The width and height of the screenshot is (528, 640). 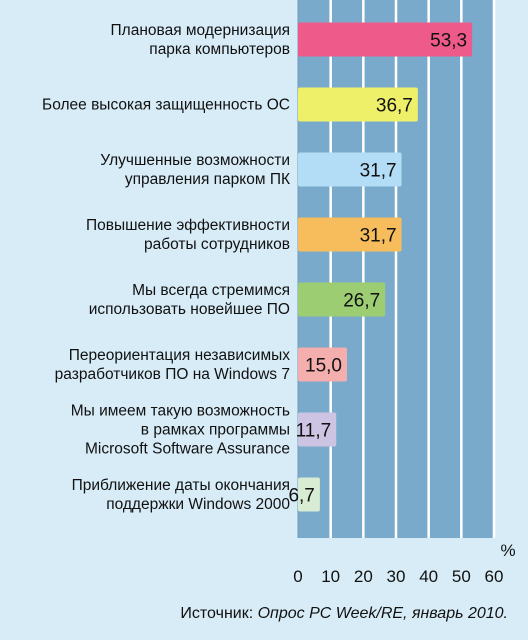 What do you see at coordinates (189, 309) in the screenshot?
I see `category-label-5-line-2: использовать новейшее ПО` at bounding box center [189, 309].